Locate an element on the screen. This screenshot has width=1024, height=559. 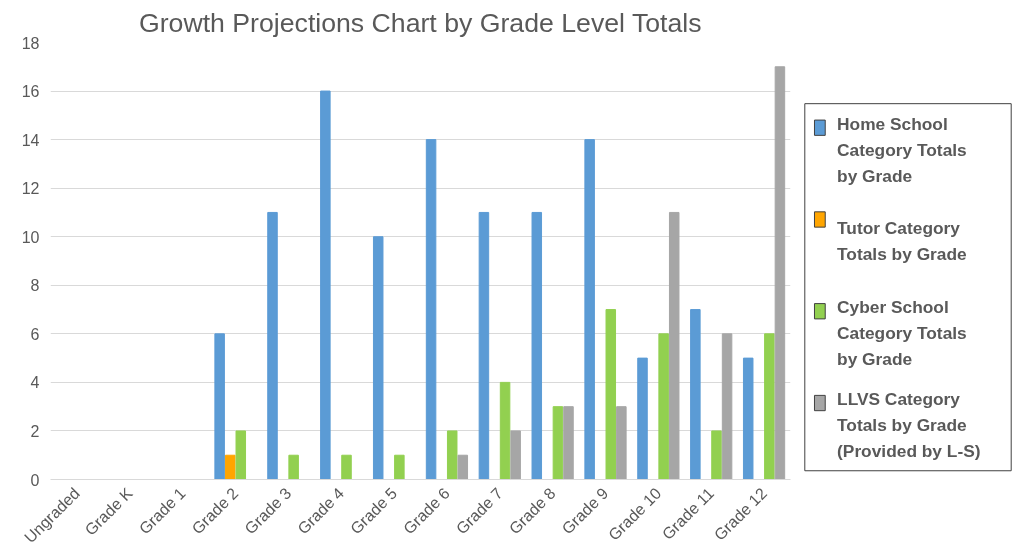
chart-title: Growth Projections Chart by Grade Level Totals is located at coordinates (420, 22).